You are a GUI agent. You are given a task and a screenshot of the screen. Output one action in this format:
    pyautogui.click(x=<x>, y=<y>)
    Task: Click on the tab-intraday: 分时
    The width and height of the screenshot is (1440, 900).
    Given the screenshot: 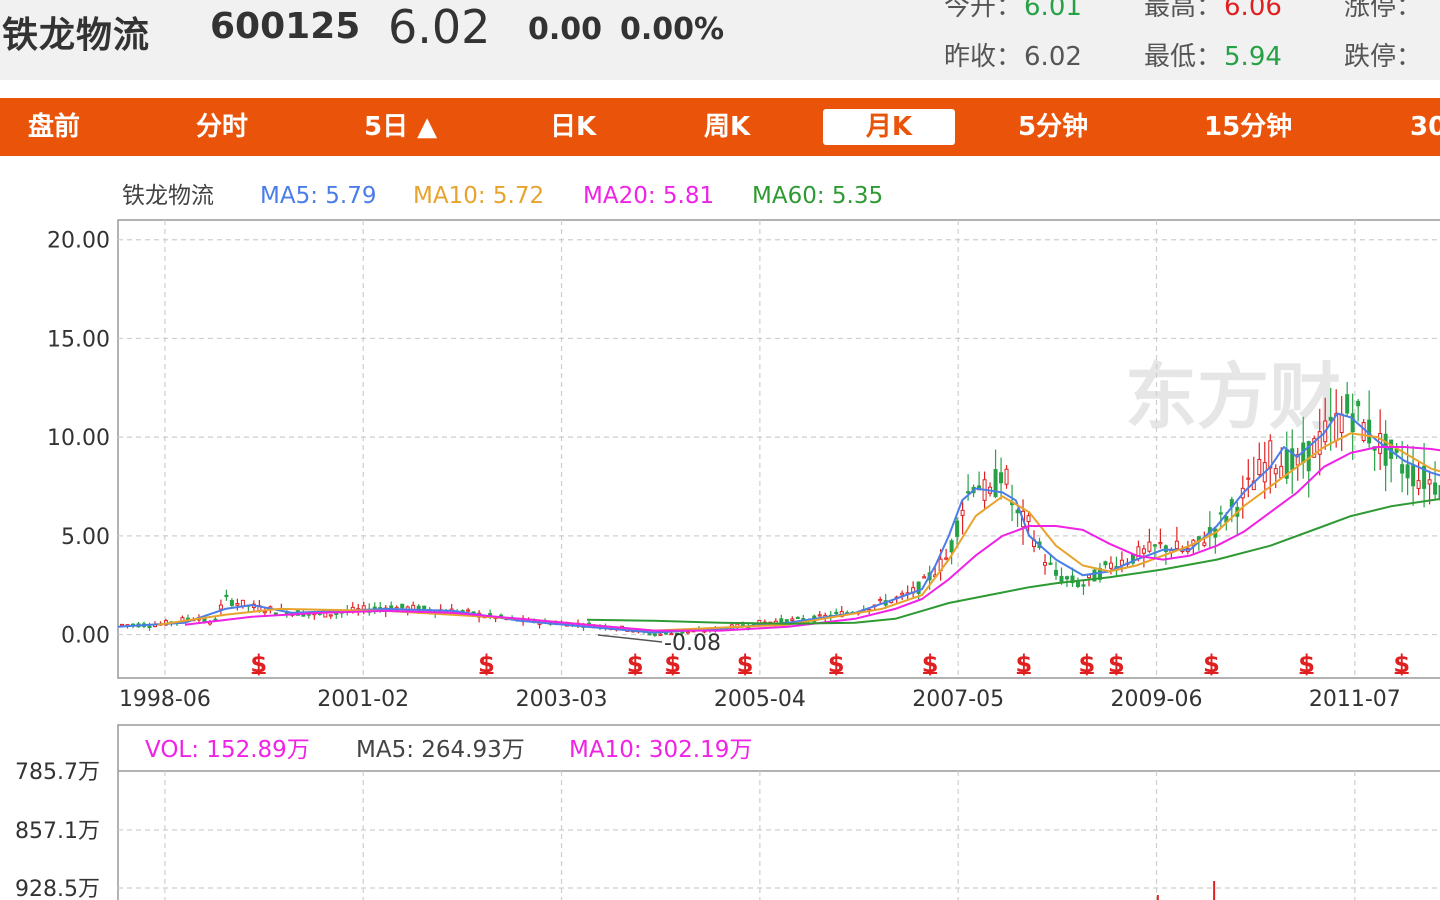 What is the action you would take?
    pyautogui.click(x=222, y=127)
    